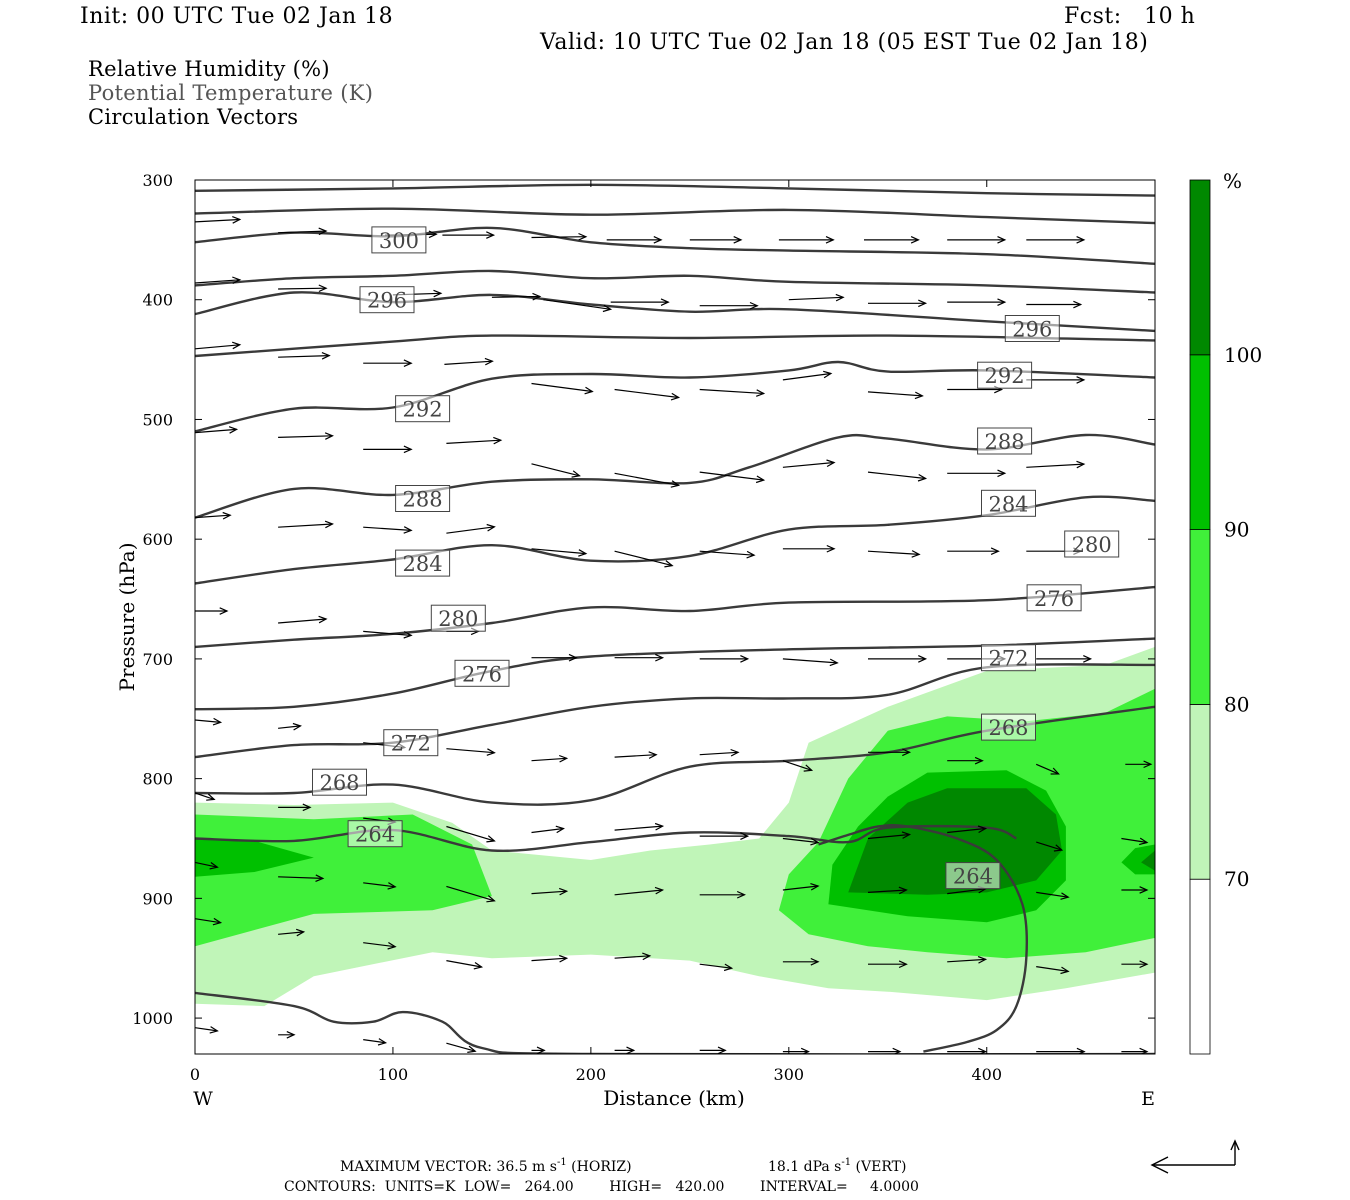  Describe the element at coordinates (157, 779) in the screenshot. I see `y-tick-label: 800` at that location.